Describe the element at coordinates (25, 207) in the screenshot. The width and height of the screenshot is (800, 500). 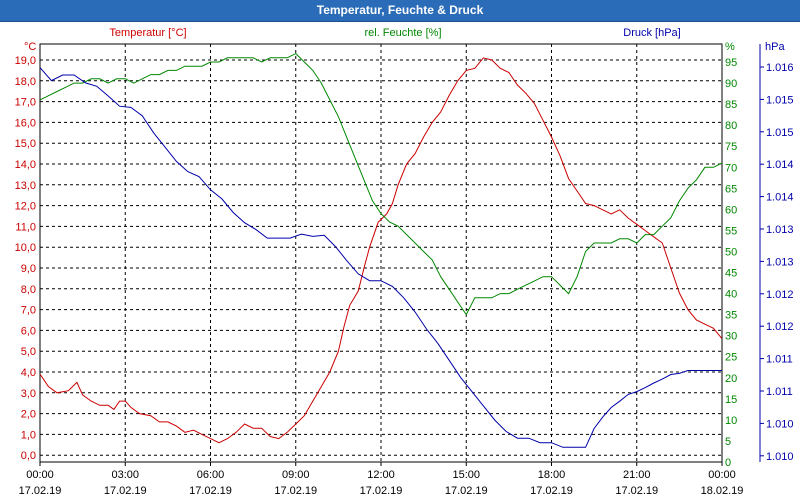
I see `temperature-tick-label: 12,0` at that location.